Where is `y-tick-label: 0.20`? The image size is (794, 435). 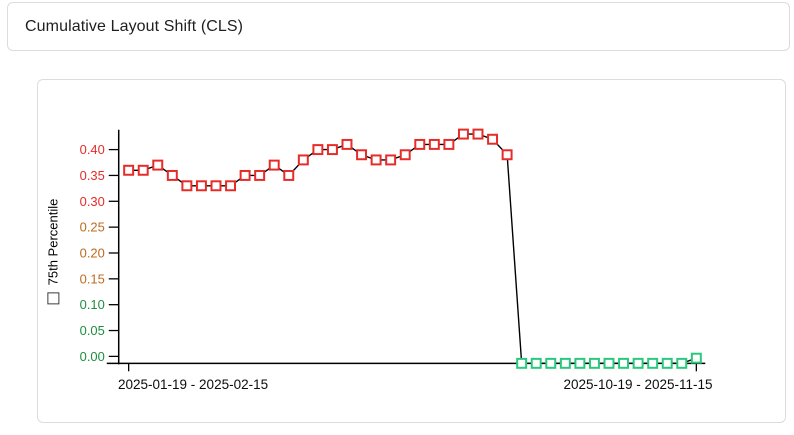
y-tick-label: 0.20 is located at coordinates (92, 252).